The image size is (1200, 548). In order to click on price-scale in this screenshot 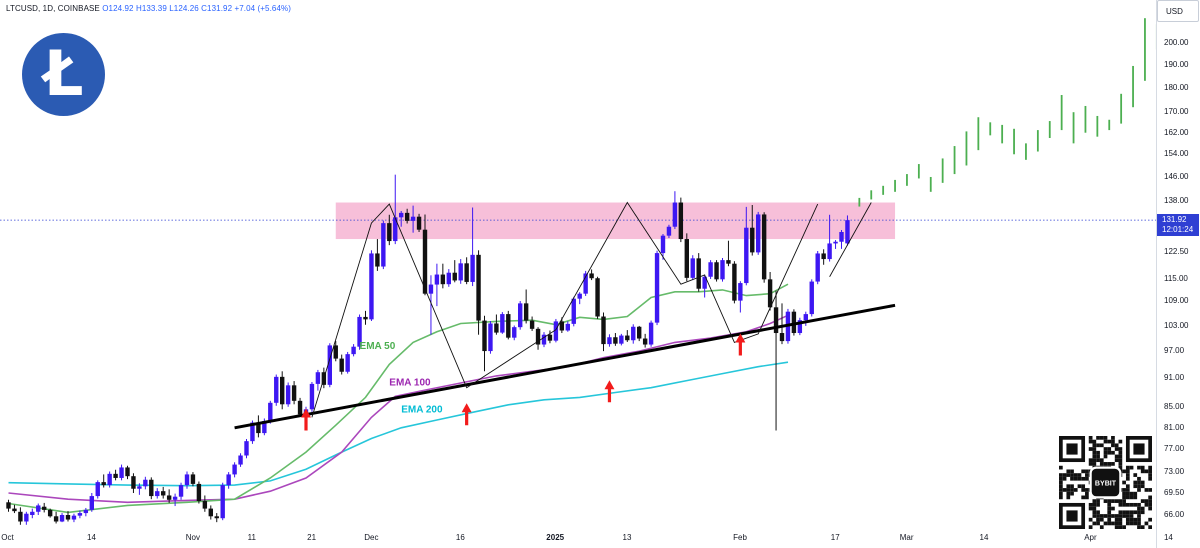, I will do `click(1178, 274)`.